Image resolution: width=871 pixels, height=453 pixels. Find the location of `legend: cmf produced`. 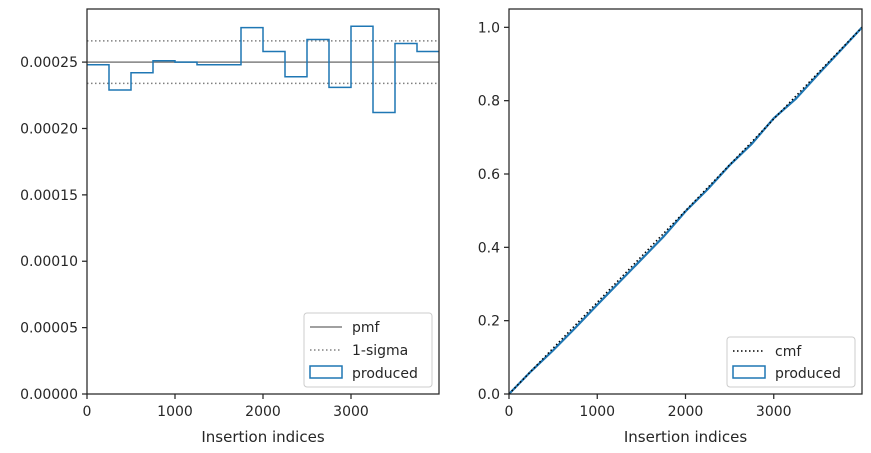

legend: cmf produced is located at coordinates (791, 362).